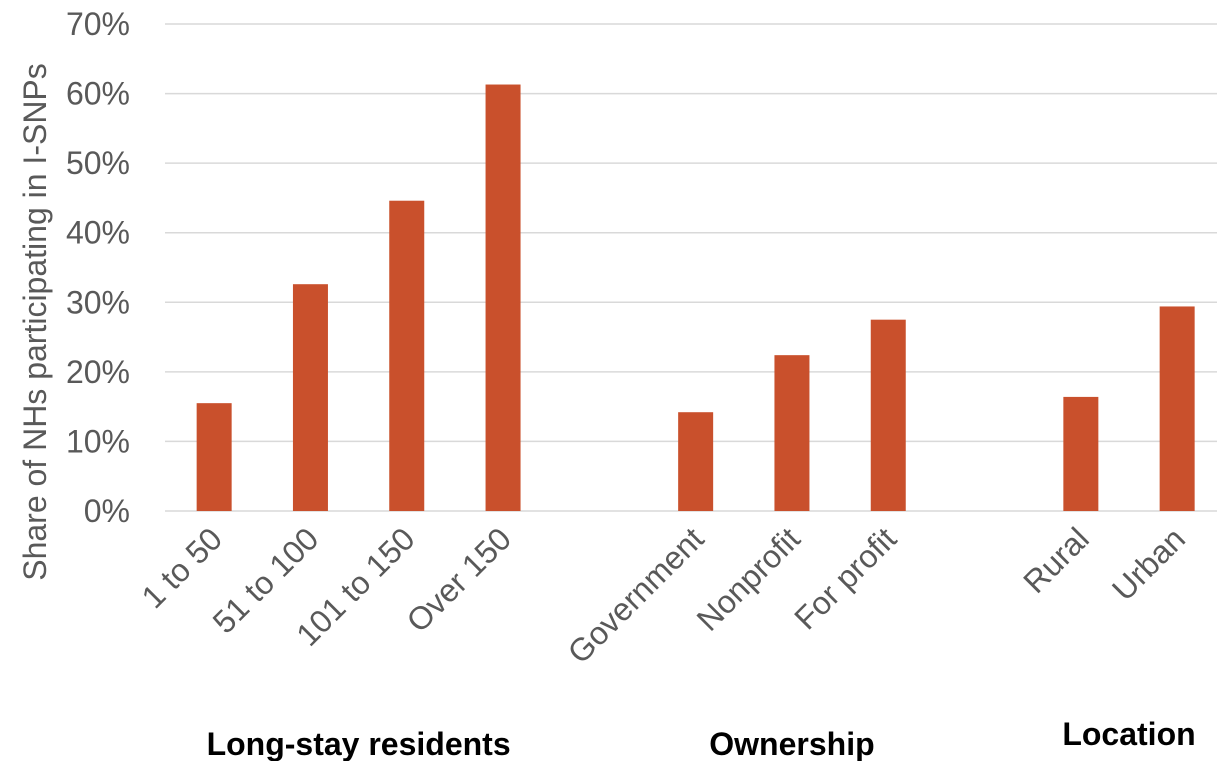 This screenshot has width=1217, height=766. I want to click on y-tick-label: 30%, so click(98, 302).